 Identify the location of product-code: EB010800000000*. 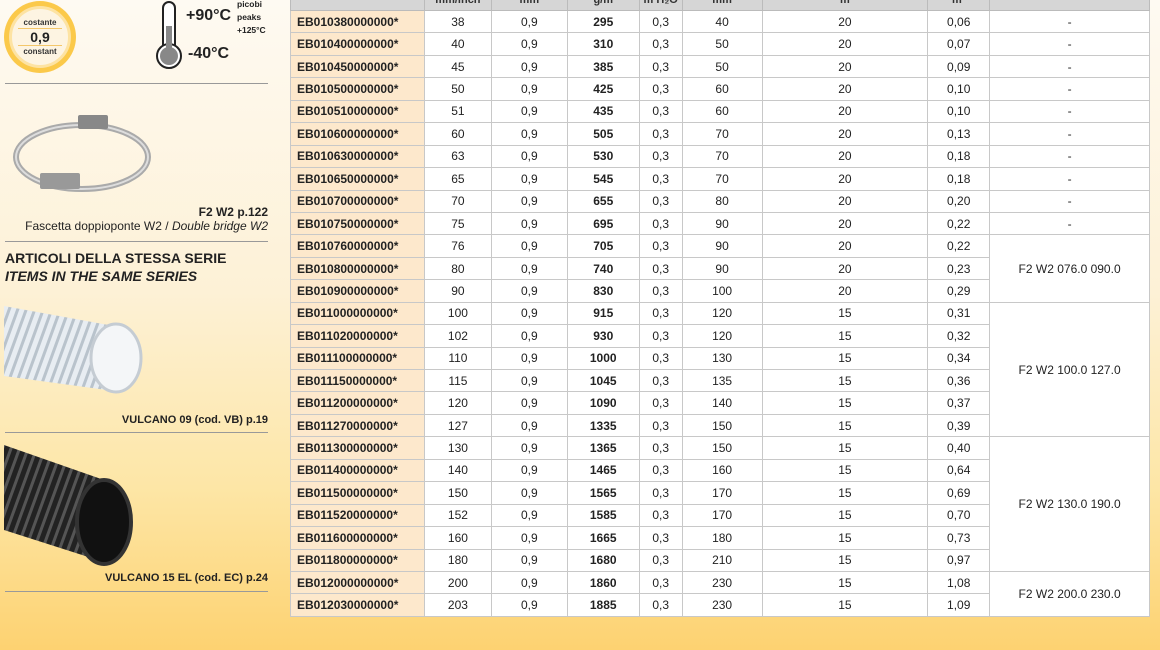
(357, 268).